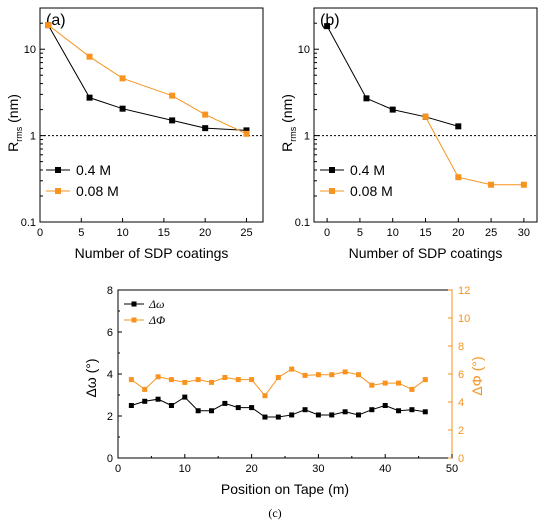  Describe the element at coordinates (156, 320) in the screenshot. I see `legend-label: ΔΦ` at that location.